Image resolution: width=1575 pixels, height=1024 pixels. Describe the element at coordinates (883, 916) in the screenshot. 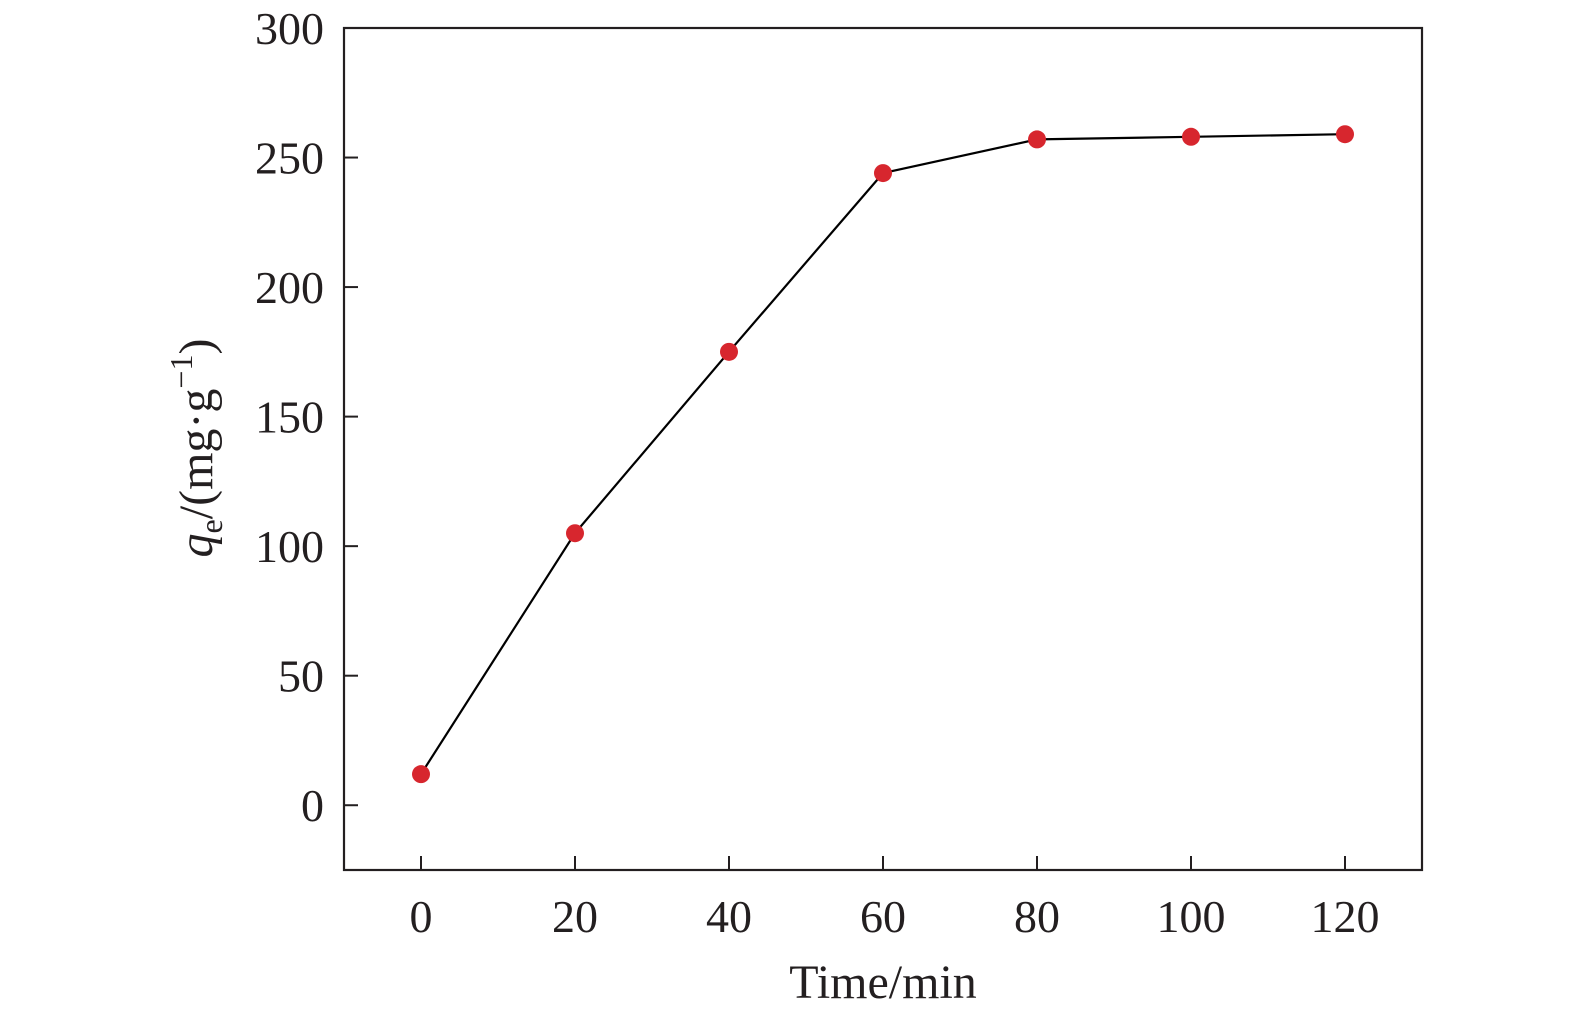

I see `x-tick-label: 60` at that location.